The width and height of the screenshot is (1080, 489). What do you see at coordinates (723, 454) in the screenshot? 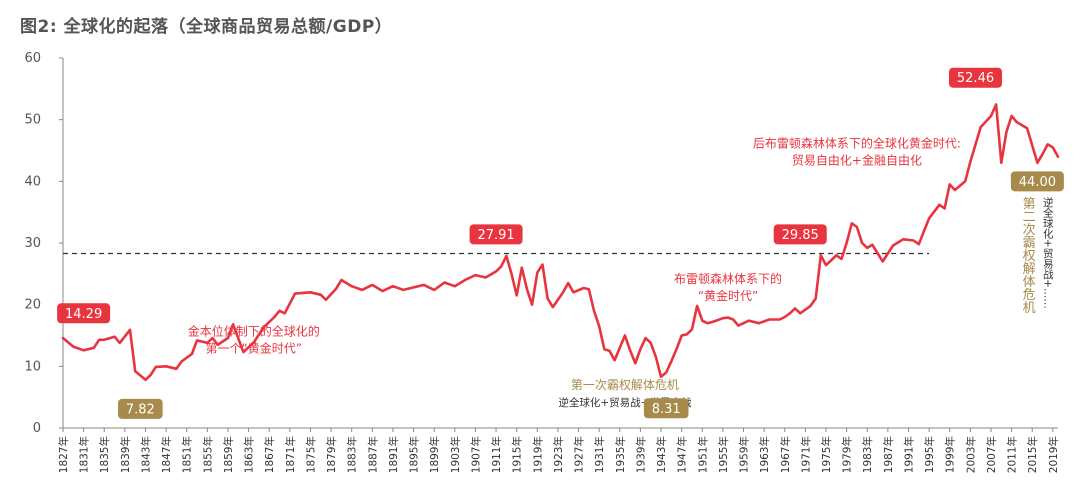
I see `x-tick-label: 1955年` at bounding box center [723, 454].